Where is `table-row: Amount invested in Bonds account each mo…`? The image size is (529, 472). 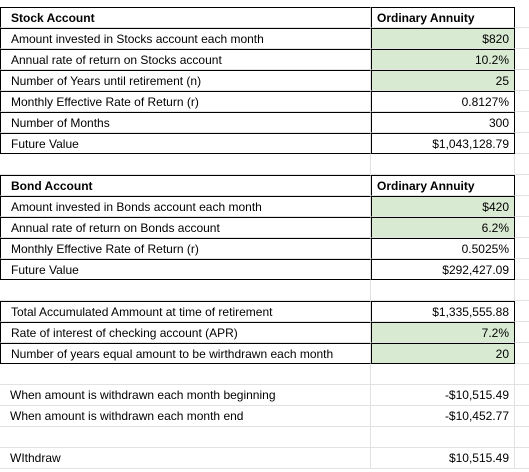 table-row: Amount invested in Bonds account each mo… is located at coordinates (264, 206).